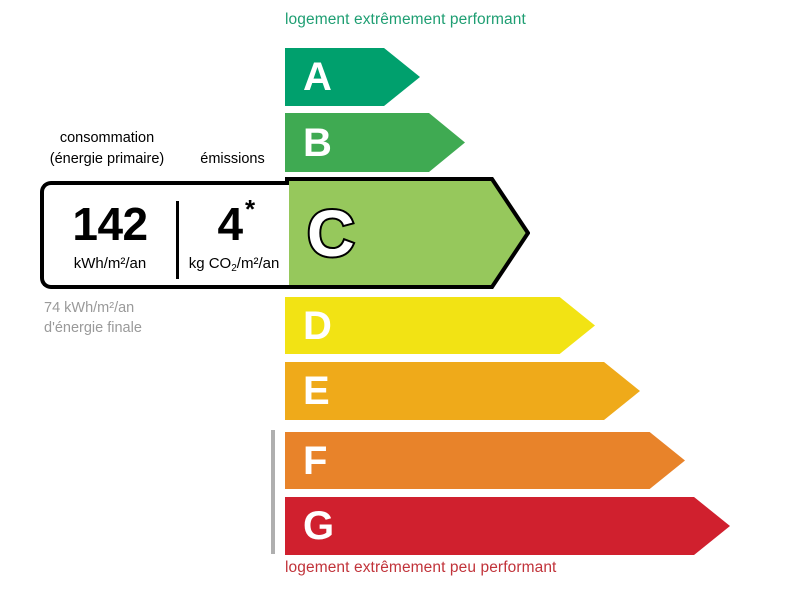 This screenshot has width=808, height=594. What do you see at coordinates (273, 492) in the screenshot?
I see `grey-vertical-rule` at bounding box center [273, 492].